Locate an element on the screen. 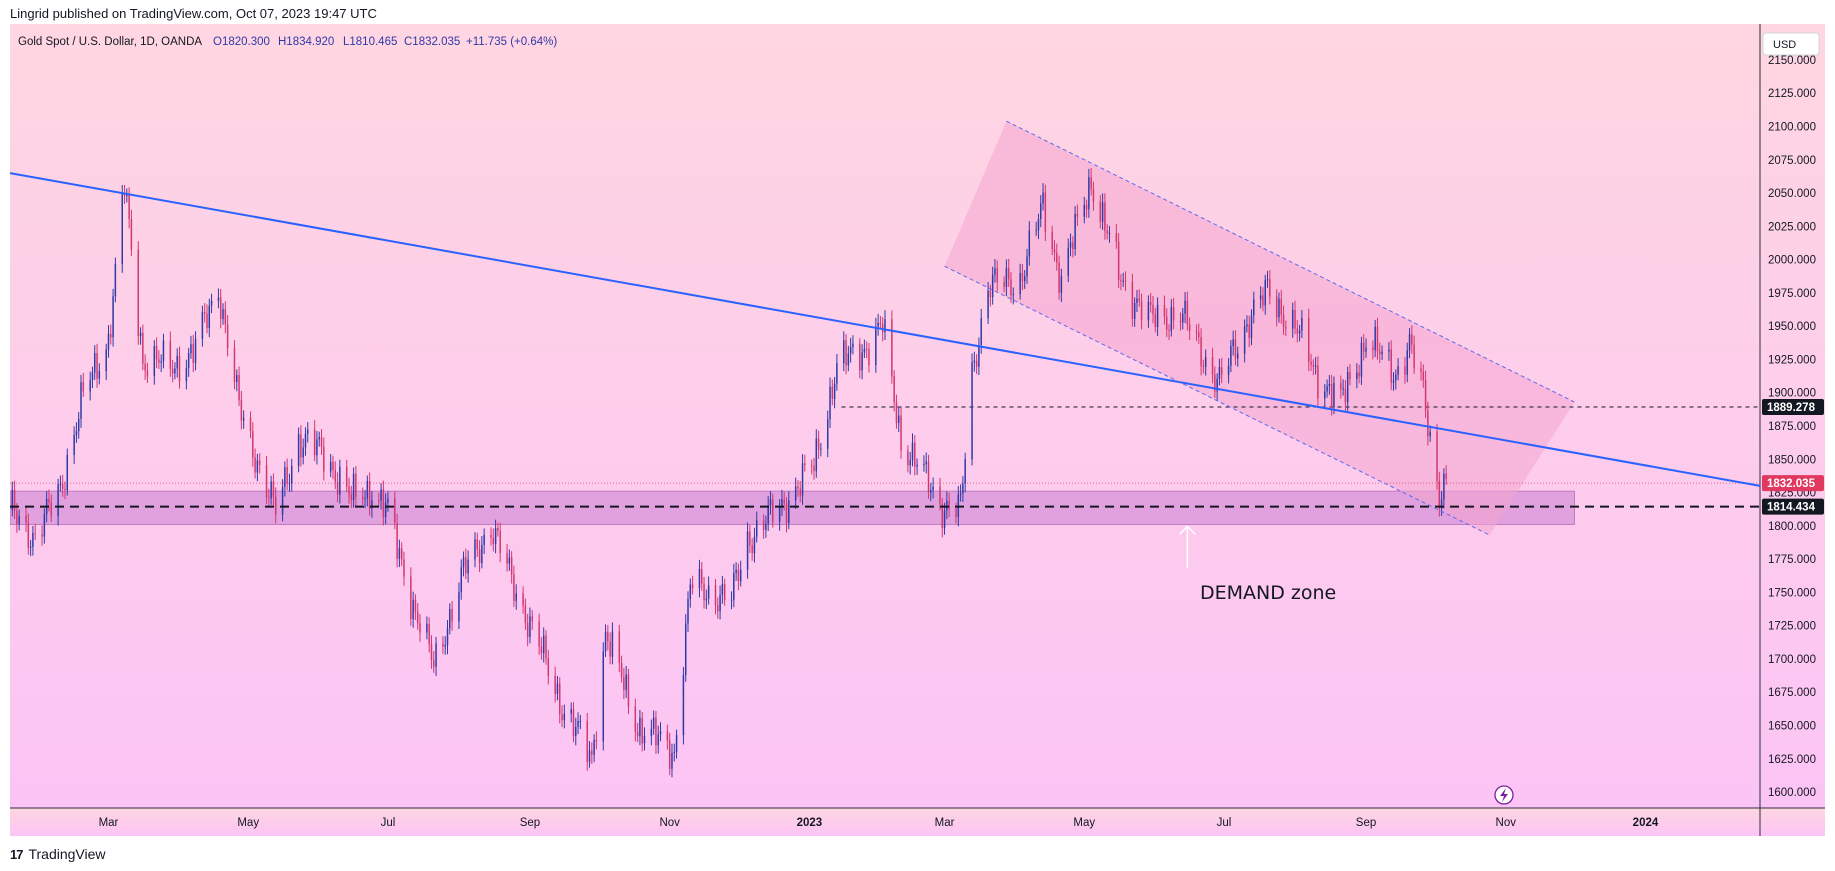  y-tick-label: 2000.000 is located at coordinates (1792, 261).